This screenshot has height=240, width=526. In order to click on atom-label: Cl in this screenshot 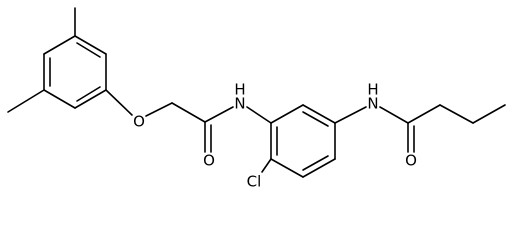, I will do `click(254, 182)`.